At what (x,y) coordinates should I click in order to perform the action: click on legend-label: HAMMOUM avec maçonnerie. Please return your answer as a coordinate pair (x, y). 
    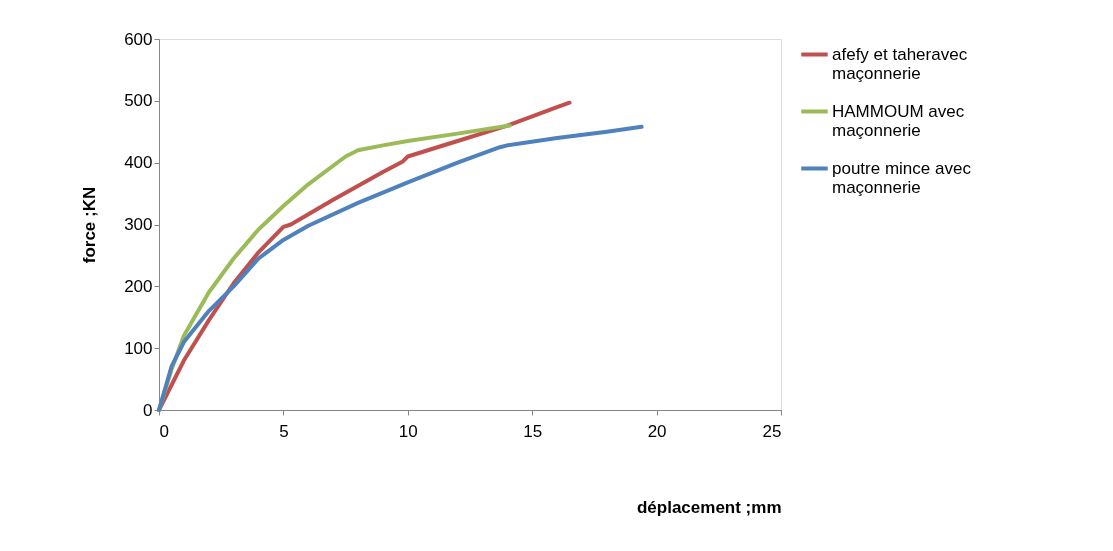
    Looking at the image, I should click on (898, 120).